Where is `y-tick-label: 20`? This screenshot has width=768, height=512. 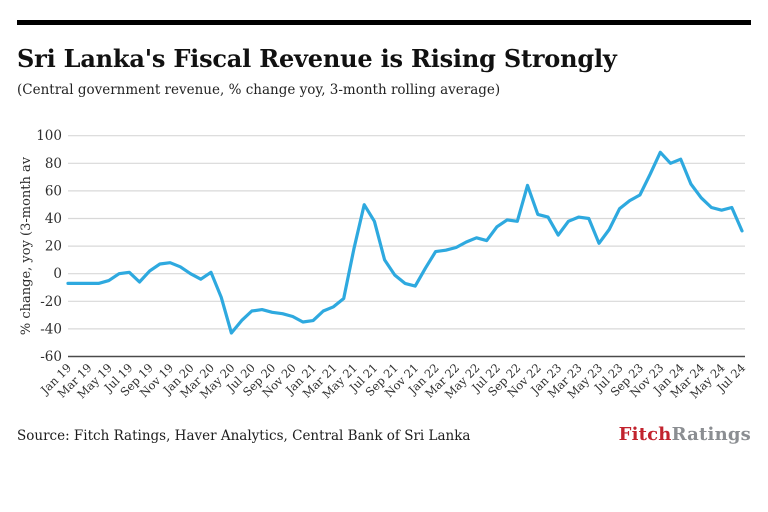 y-tick-label: 20 is located at coordinates (53, 247).